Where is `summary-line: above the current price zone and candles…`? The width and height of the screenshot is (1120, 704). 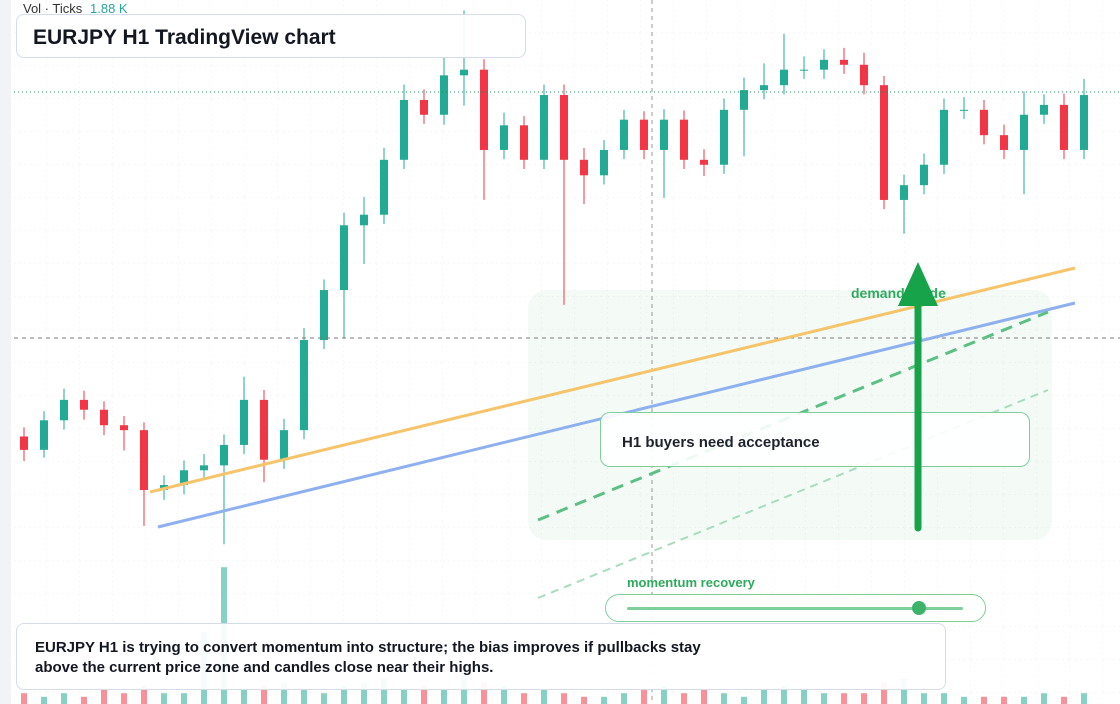 summary-line: above the current price zone and candles… is located at coordinates (264, 667).